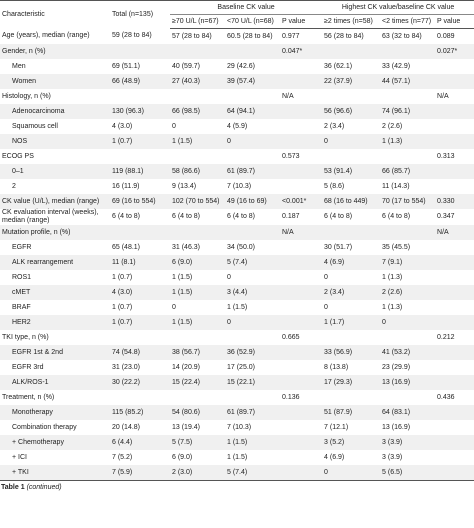  What do you see at coordinates (252, 382) in the screenshot?
I see `cell: 15 (22.1)` at bounding box center [252, 382].